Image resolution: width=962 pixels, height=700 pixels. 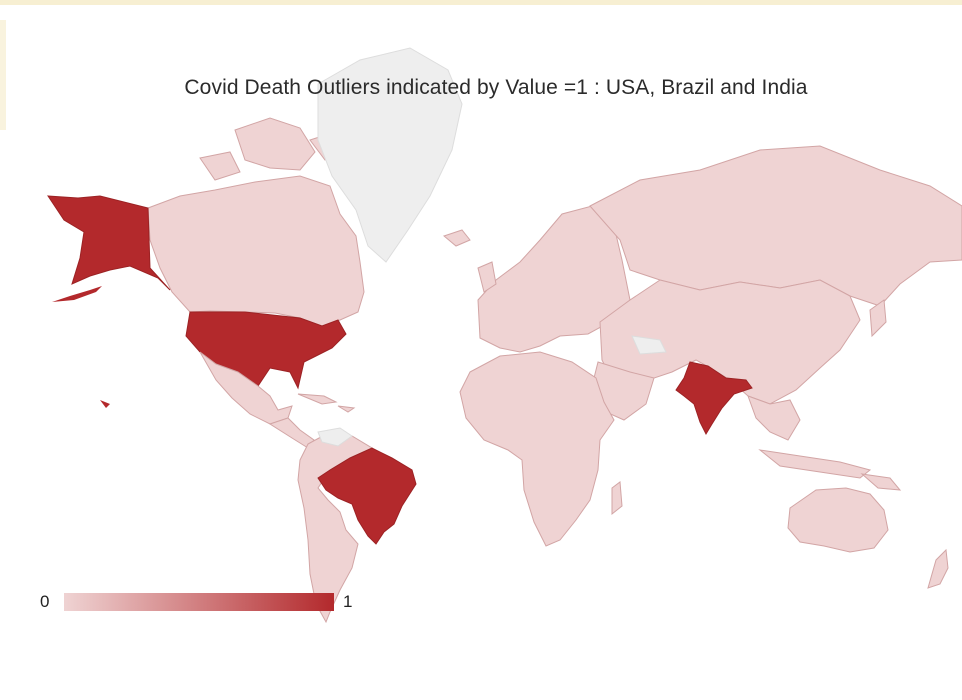 I want to click on region-new-zealand, so click(x=938, y=568).